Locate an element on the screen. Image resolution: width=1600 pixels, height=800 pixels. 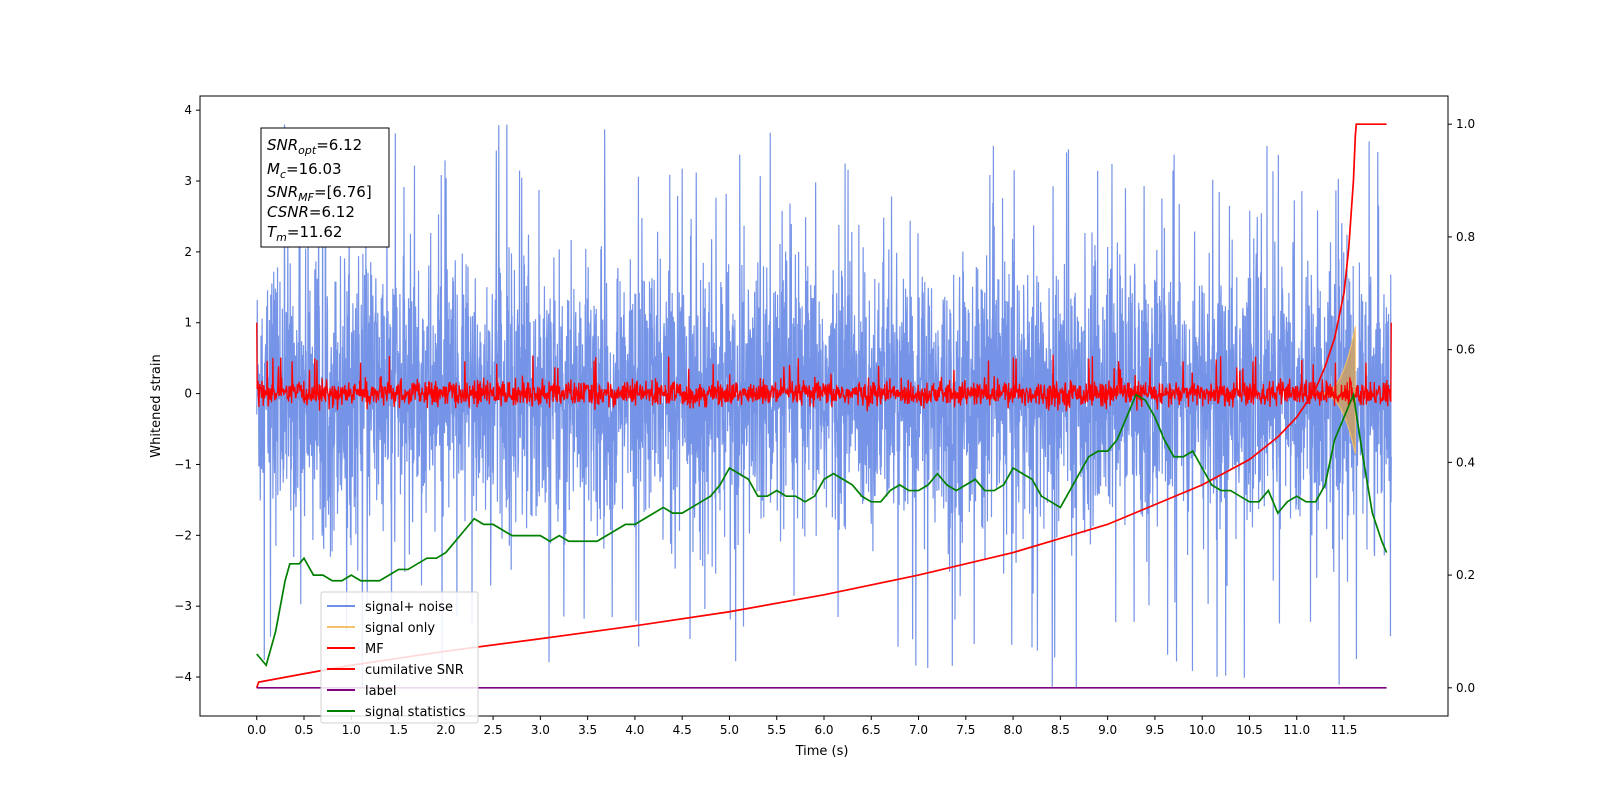
x-tick-label: 9.0 is located at coordinates (1107, 730).